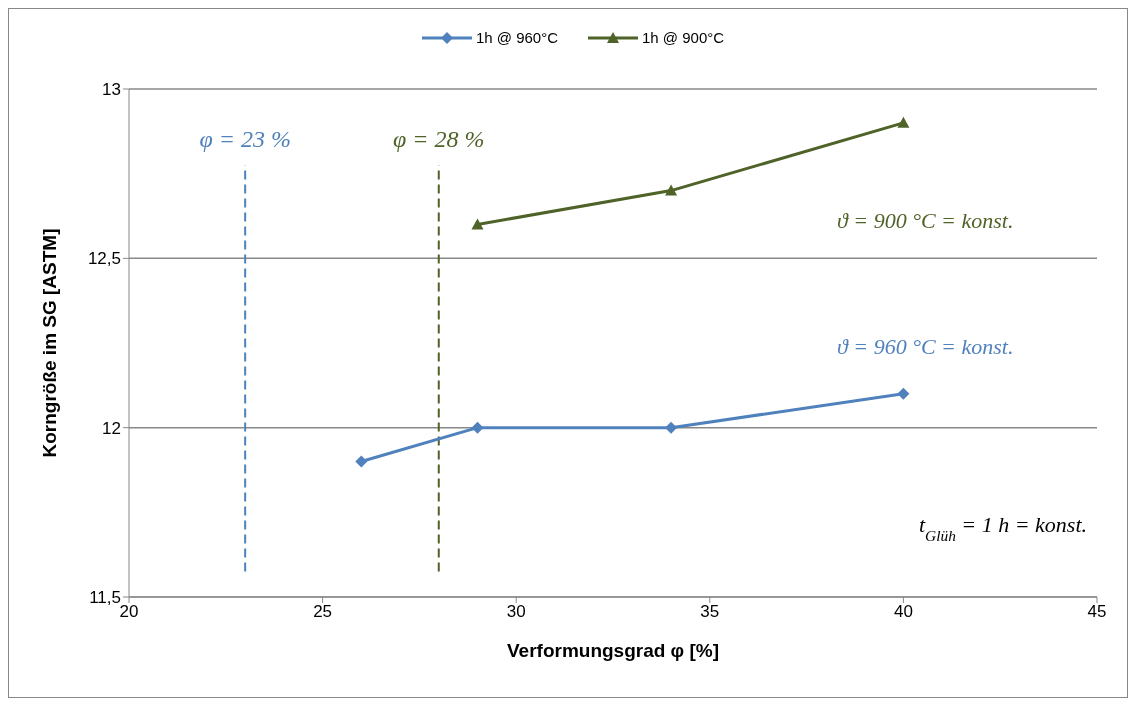  Describe the element at coordinates (105, 598) in the screenshot. I see `y-tick-label: 11,5` at that location.